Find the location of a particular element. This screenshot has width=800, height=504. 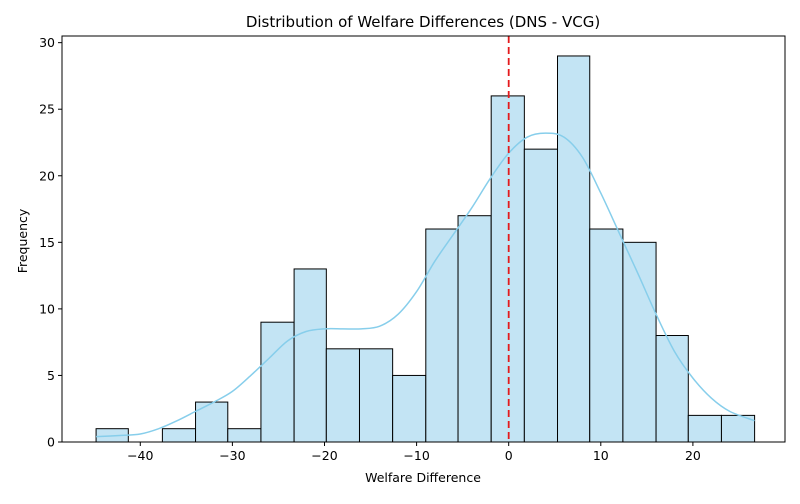

x-axis-label: Welfare Difference is located at coordinates (423, 477).